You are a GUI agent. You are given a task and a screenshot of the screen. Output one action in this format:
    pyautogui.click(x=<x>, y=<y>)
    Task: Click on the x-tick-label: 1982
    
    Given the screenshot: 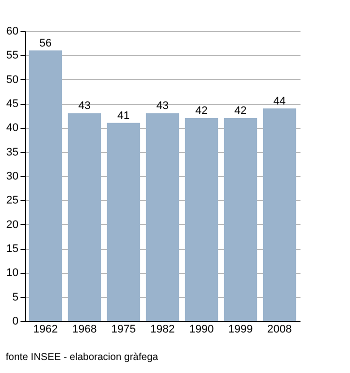 What is the action you would take?
    pyautogui.click(x=162, y=330)
    